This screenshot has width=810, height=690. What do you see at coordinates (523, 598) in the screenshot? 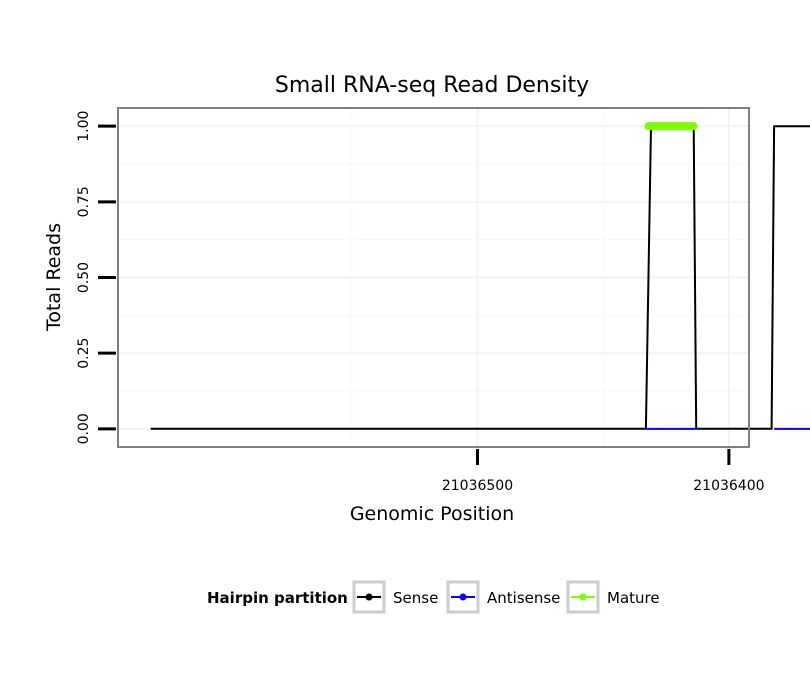
I see `legend-label: Antisense` at bounding box center [523, 598].